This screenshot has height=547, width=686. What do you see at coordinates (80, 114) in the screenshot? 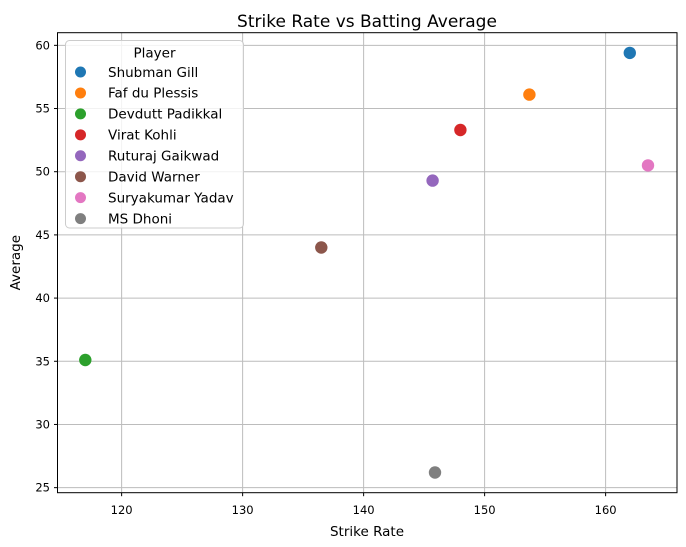
I see `legend-marker-devdutt-padikkal` at bounding box center [80, 114].